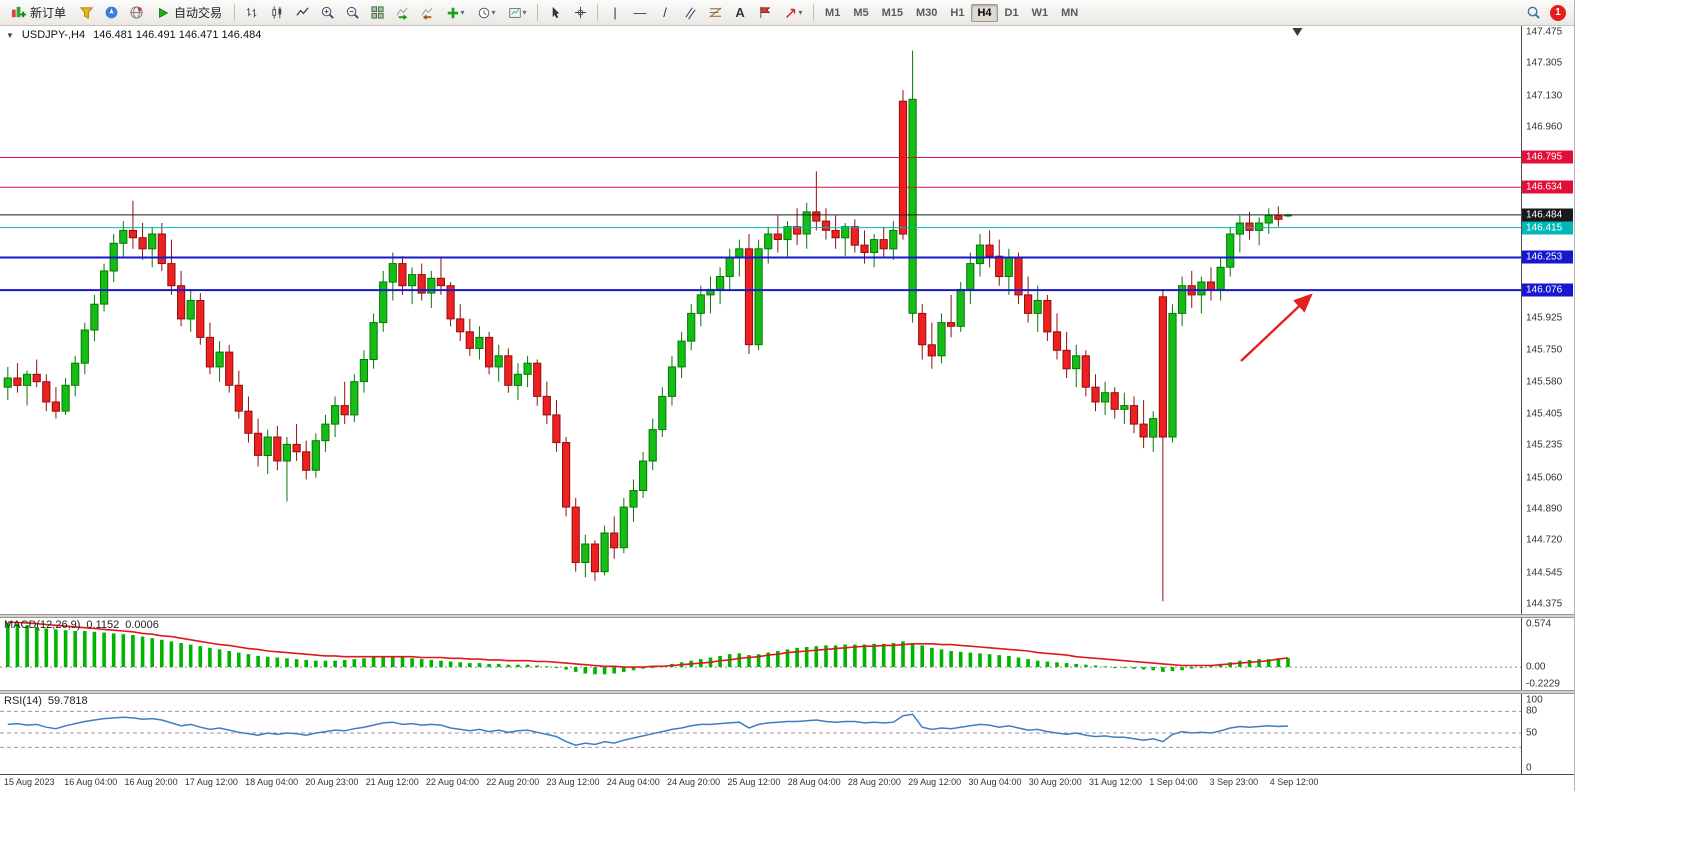  What do you see at coordinates (633, 782) in the screenshot?
I see `time-label: 24 Aug 04:00` at bounding box center [633, 782].